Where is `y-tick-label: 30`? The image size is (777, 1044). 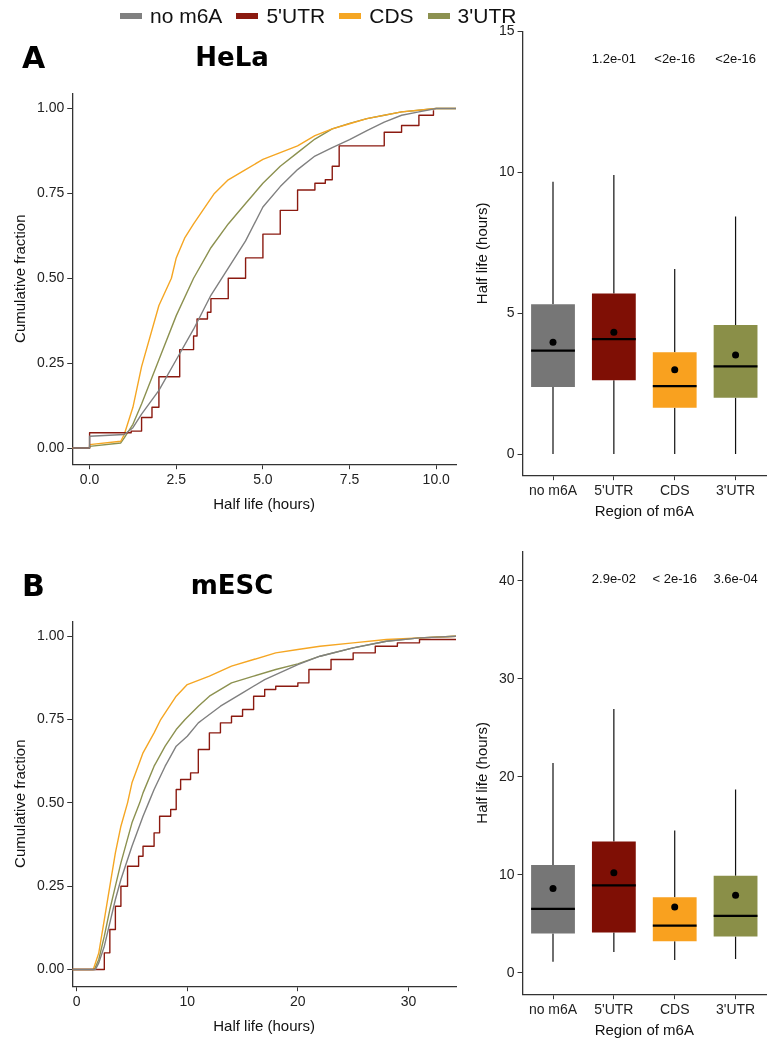 y-tick-label: 30 is located at coordinates (506, 677).